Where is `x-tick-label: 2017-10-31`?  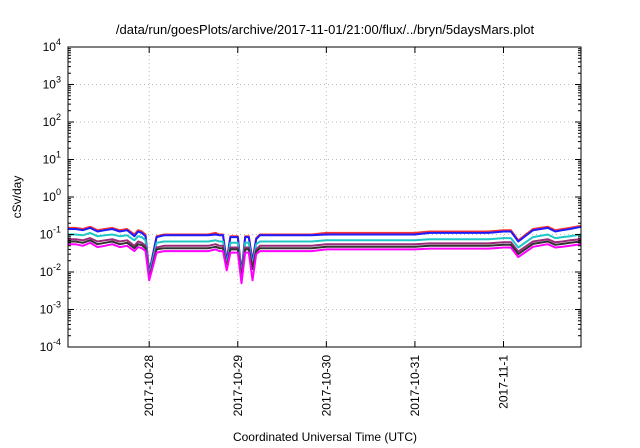 x-tick-label: 2017-10-31 is located at coordinates (415, 386).